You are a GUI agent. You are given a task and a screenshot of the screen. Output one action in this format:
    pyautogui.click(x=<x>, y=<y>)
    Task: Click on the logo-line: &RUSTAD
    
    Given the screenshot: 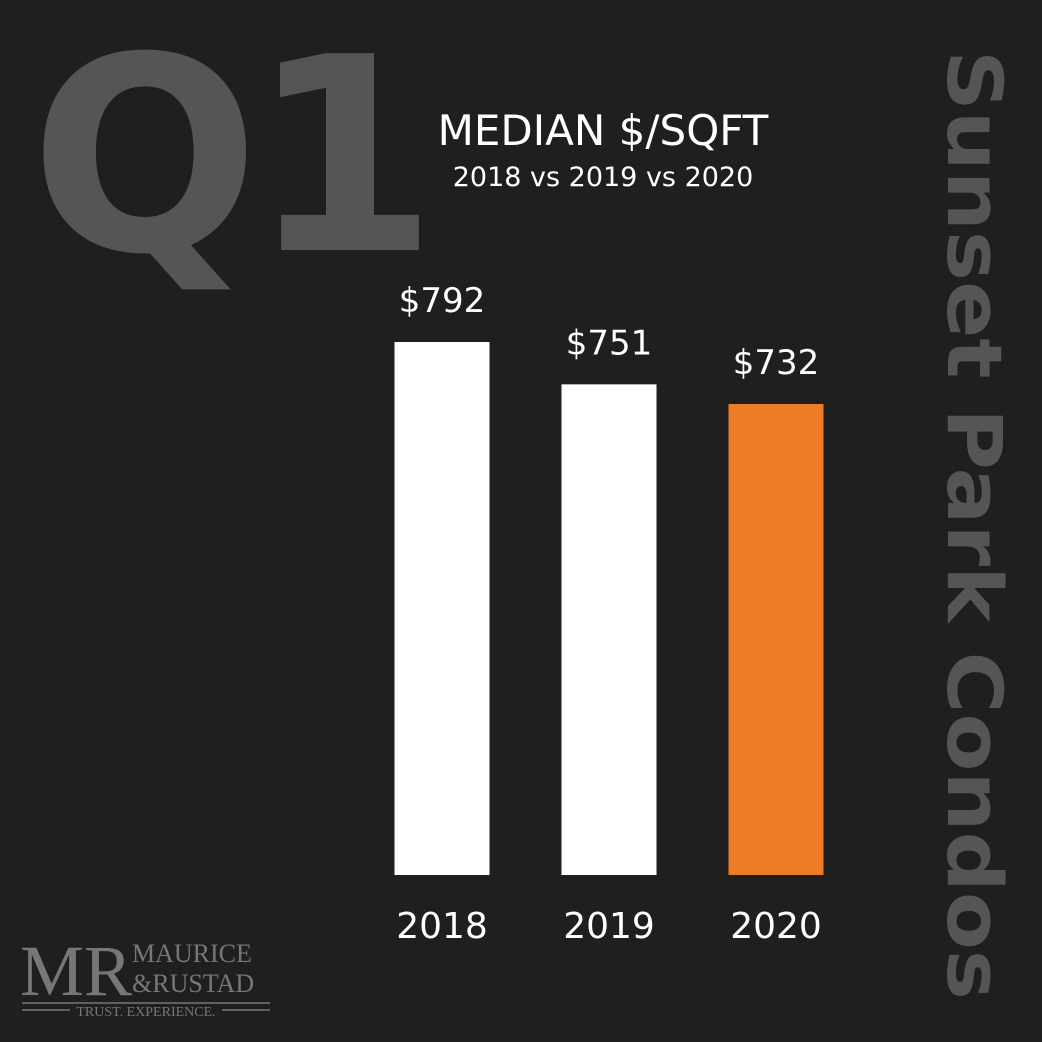 What is the action you would take?
    pyautogui.click(x=193, y=983)
    